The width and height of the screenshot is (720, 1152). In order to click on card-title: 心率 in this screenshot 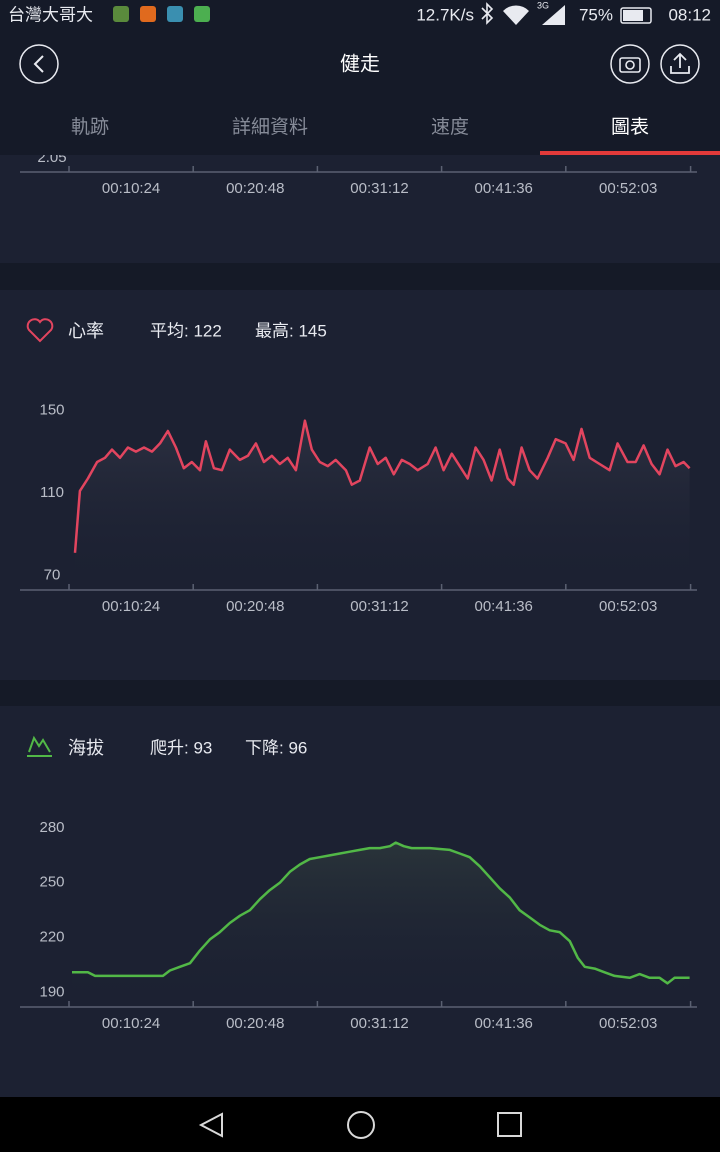, I will do `click(86, 331)`.